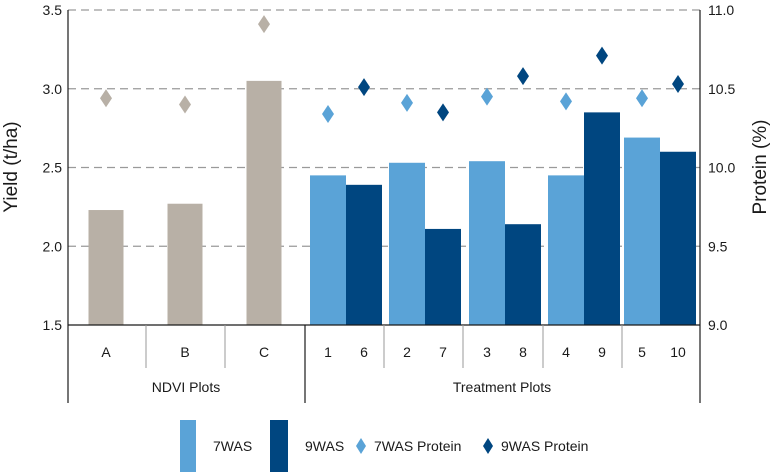 This screenshot has width=778, height=474. Describe the element at coordinates (544, 446) in the screenshot. I see `legend-label: 9WAS Protein` at that location.